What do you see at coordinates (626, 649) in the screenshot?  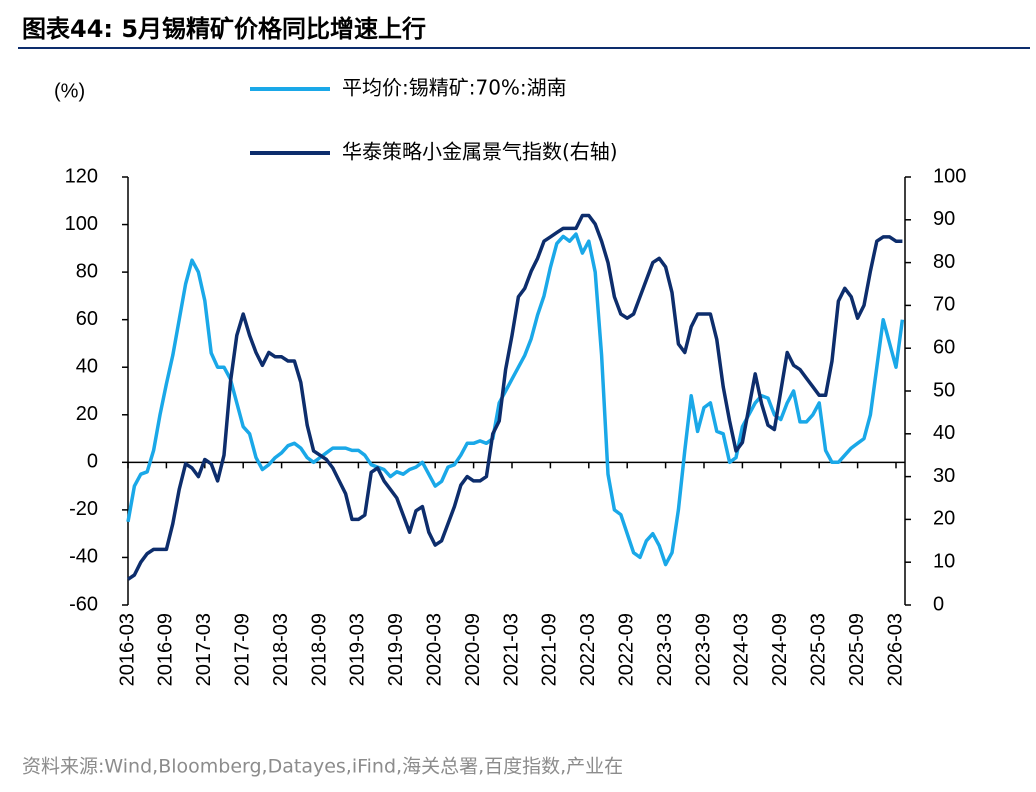 I see `x-tick-label: 2022-09` at bounding box center [626, 649].